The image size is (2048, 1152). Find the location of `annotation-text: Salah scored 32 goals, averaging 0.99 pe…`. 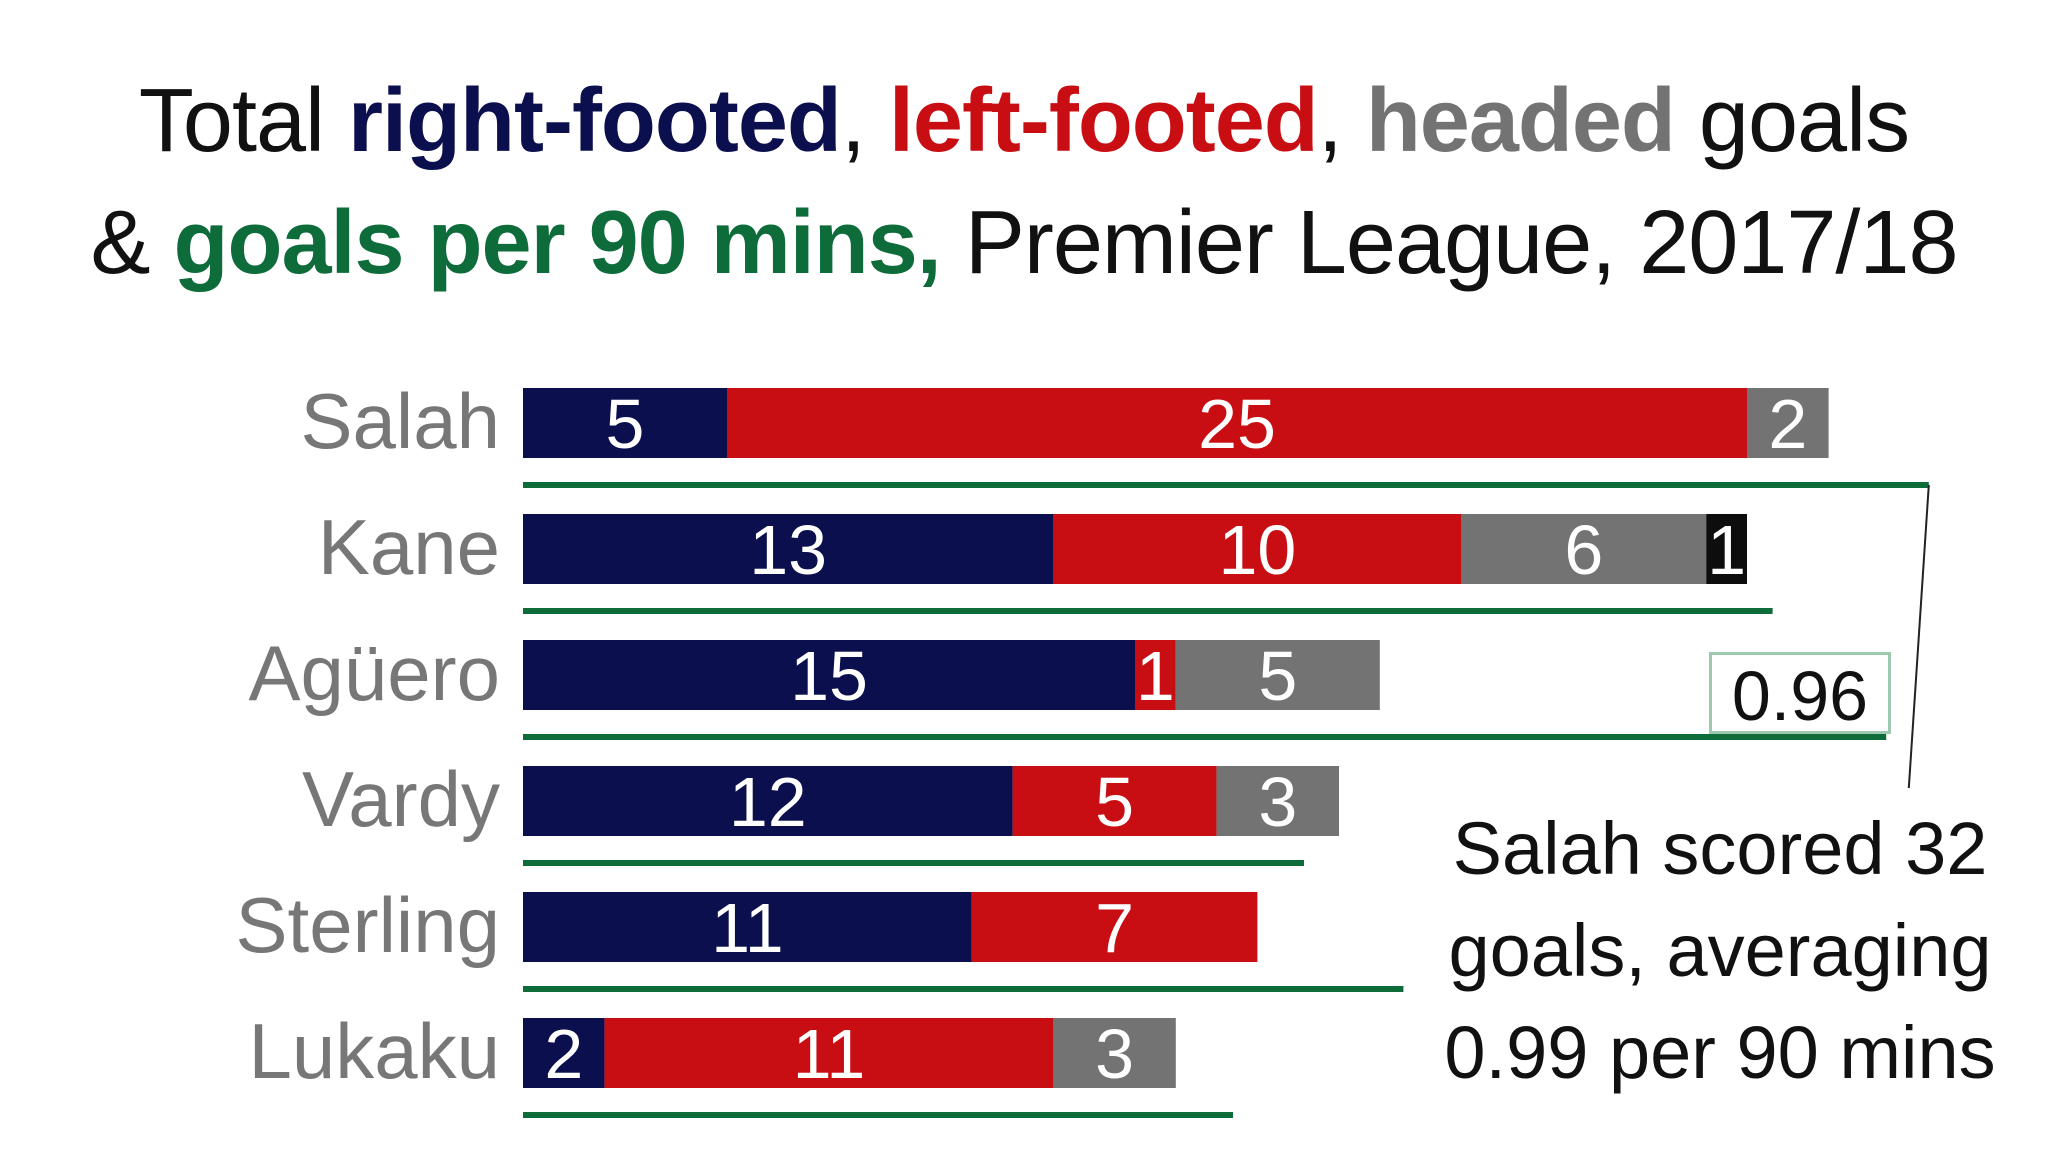

annotation-text: Salah scored 32 goals, averaging 0.99 pe… is located at coordinates (1720, 951).